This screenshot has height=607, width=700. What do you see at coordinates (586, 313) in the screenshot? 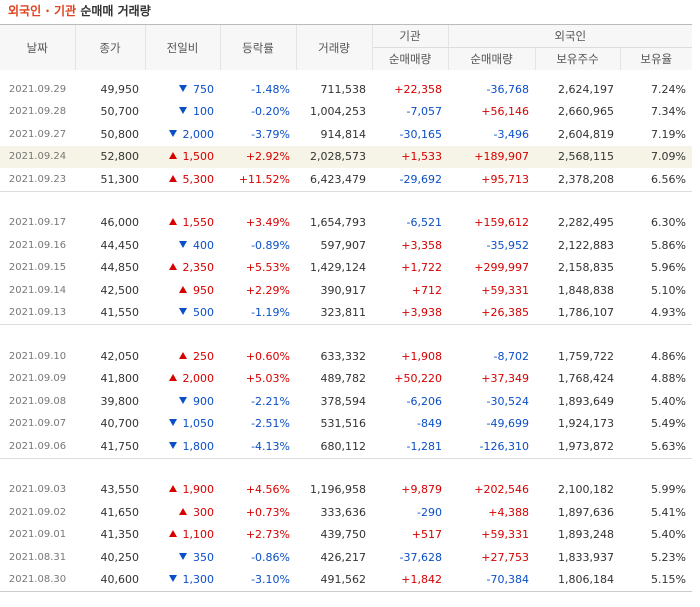
I see `cell-text: 1,786,107` at bounding box center [586, 313].